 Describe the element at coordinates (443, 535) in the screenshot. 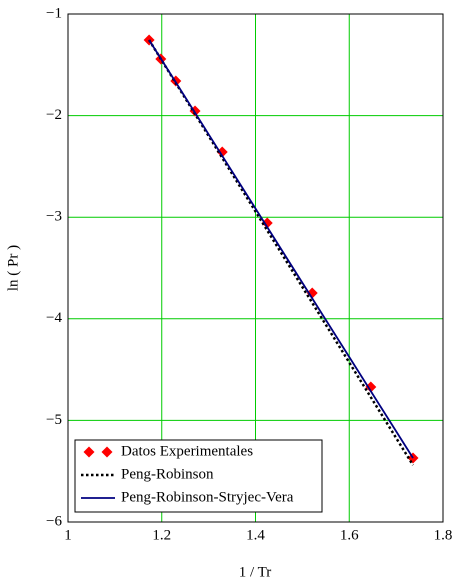

I see `x-tick-label: 1.8` at that location.